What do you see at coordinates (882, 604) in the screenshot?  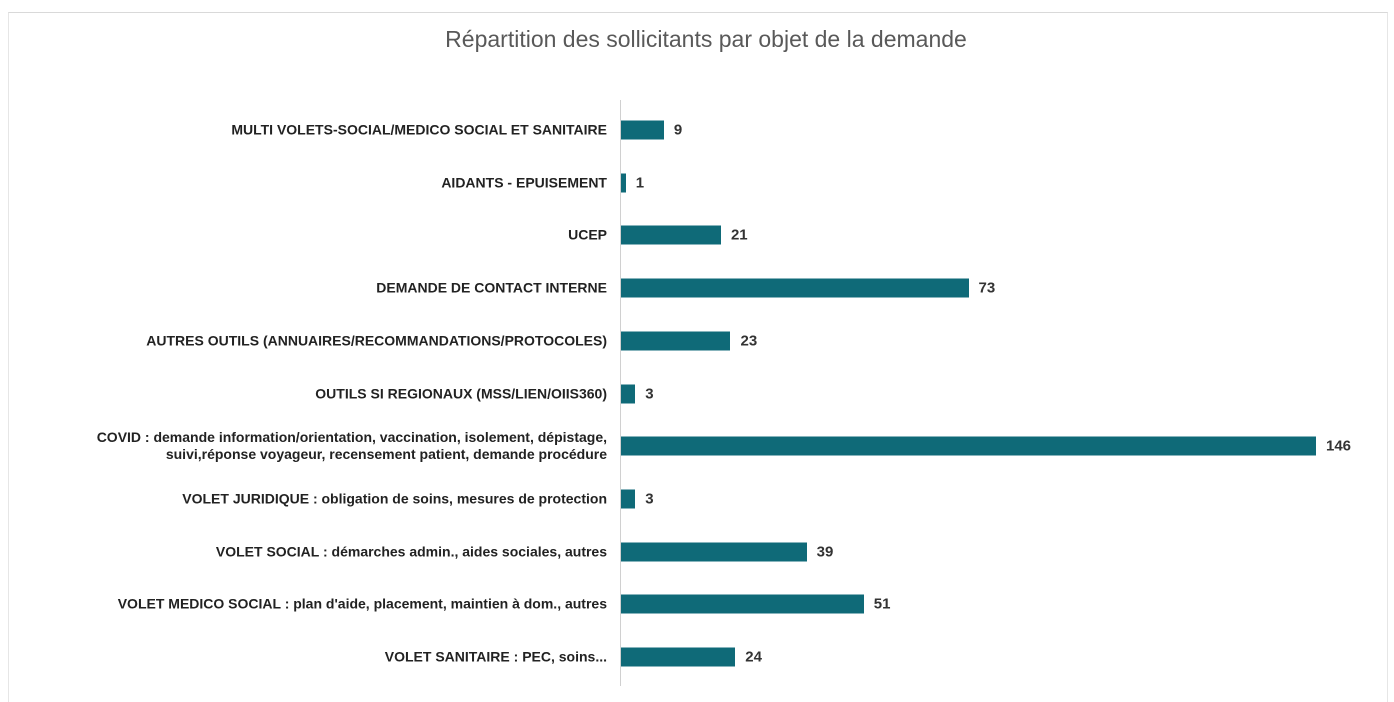 I see `data-label: 51` at bounding box center [882, 604].